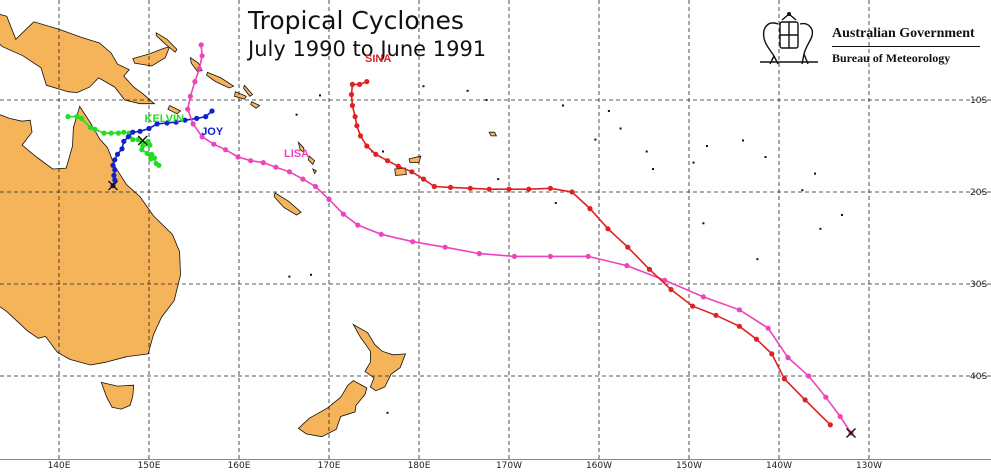  I want to click on land-vanuatu-c, so click(314, 171).